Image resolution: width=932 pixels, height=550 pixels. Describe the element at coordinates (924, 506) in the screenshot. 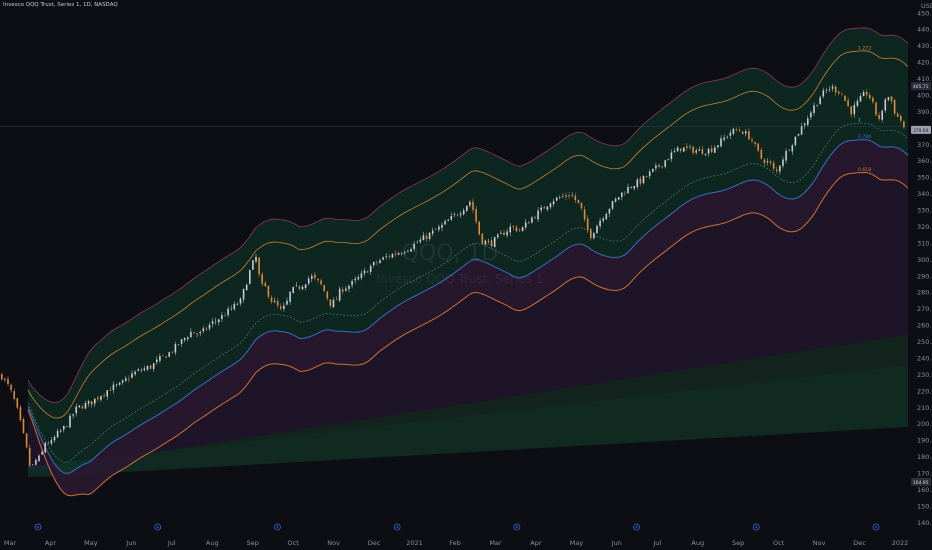

I see `y-tick-label: 150.00` at that location.